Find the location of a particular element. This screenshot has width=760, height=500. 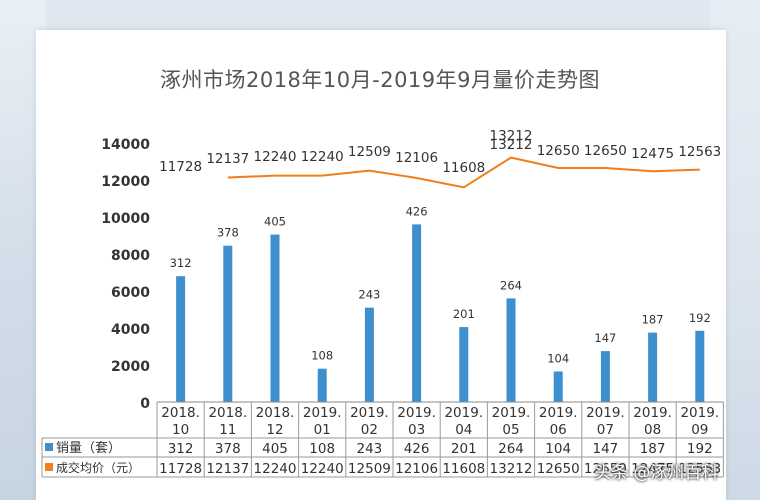

table-cell-price: 11728 is located at coordinates (180, 469).